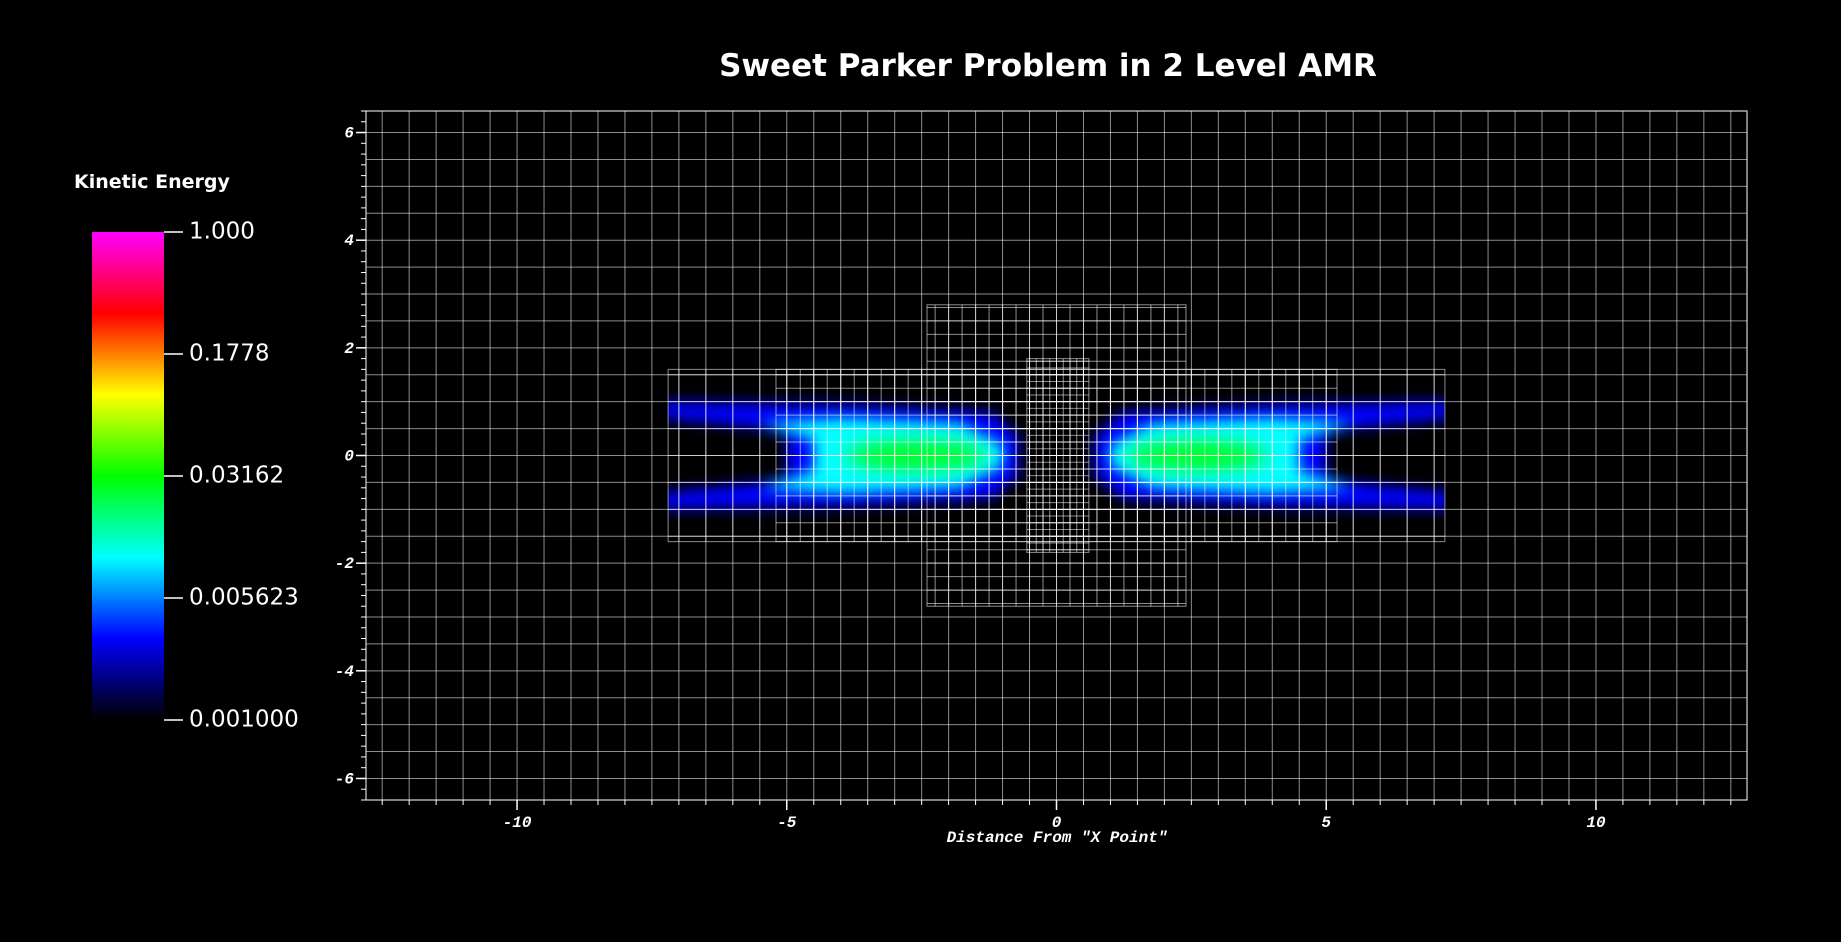  Describe the element at coordinates (1057, 838) in the screenshot. I see `x-axis-label: Distance From "X Point"` at that location.